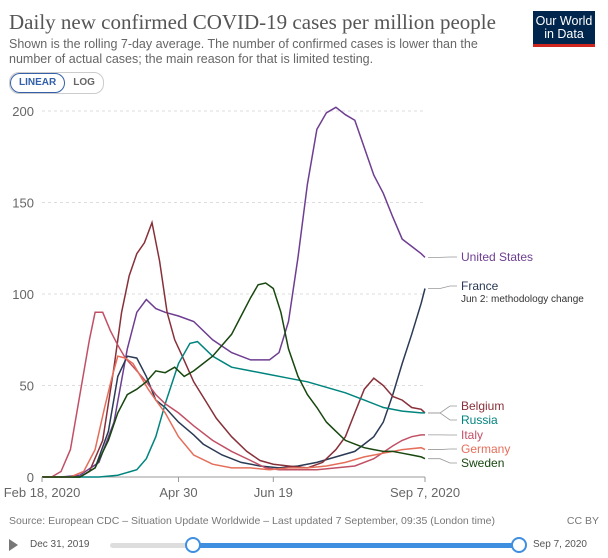 The image size is (608, 558). Describe the element at coordinates (560, 544) in the screenshot. I see `timeline-end-label: Sep 7, 2020` at that location.